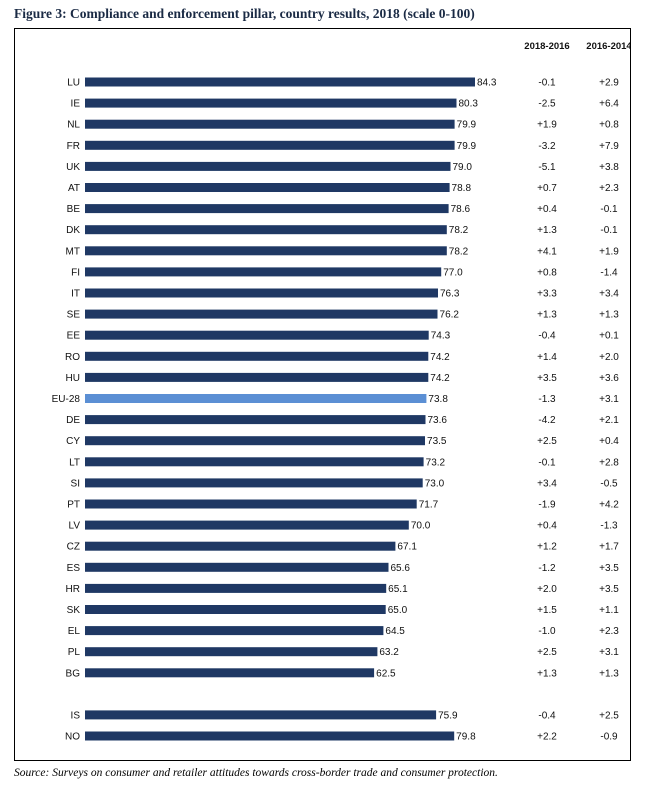 This screenshot has height=793, width=649. I want to click on category-label: LV, so click(75, 526).